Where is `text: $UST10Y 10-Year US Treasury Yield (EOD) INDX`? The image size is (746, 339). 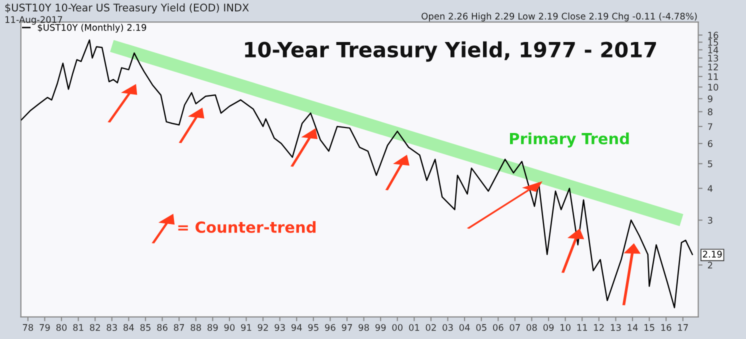 text: $UST10Y 10-Year US Treasury Yield (EOD) INDX is located at coordinates (127, 8).